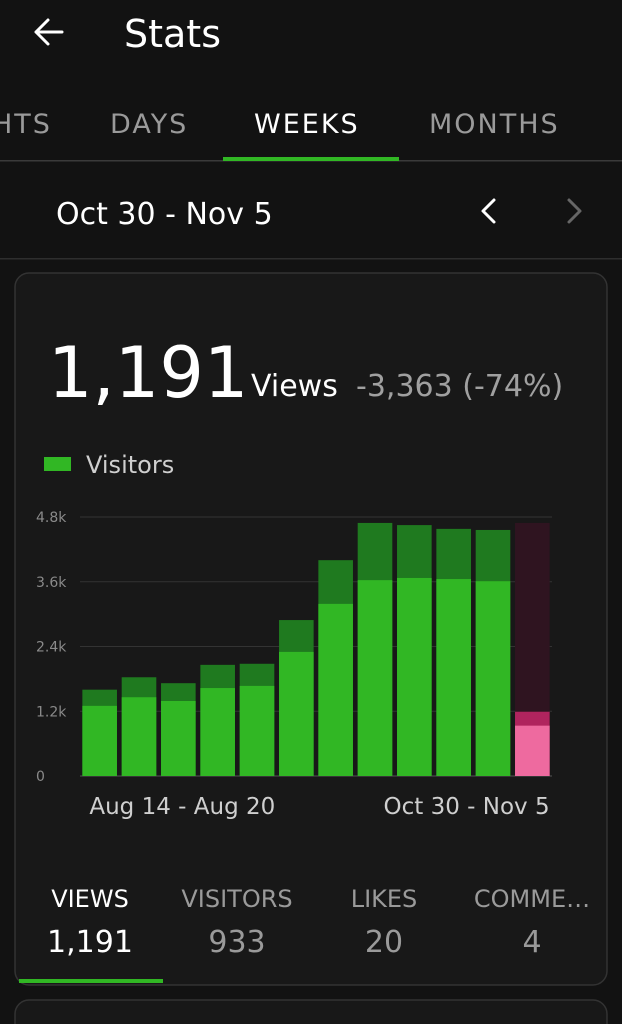 Image resolution: width=622 pixels, height=1024 pixels. Describe the element at coordinates (459, 386) in the screenshot. I see `summary-change: -3,363 (-74%)` at that location.